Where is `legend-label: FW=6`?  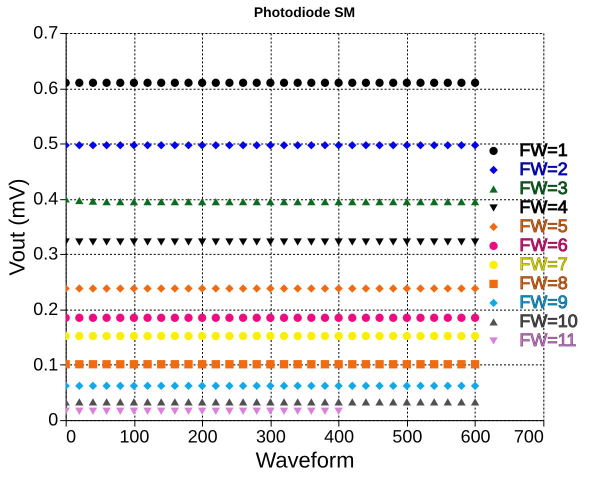 legend-label: FW=6 is located at coordinates (543, 244).